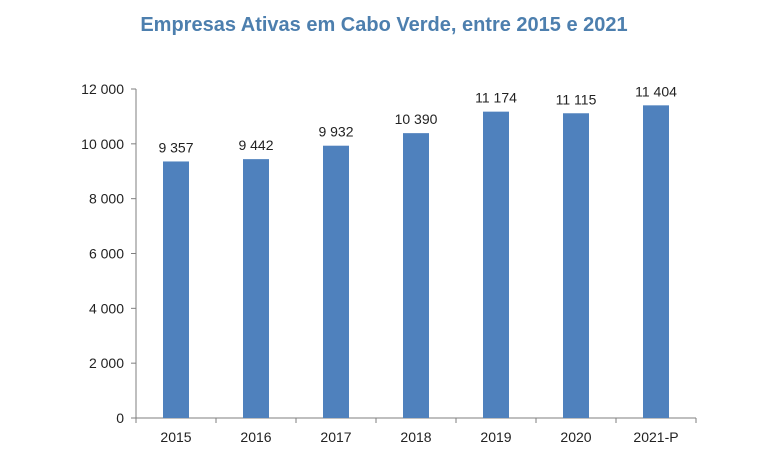 The width and height of the screenshot is (768, 461). Describe the element at coordinates (336, 281) in the screenshot. I see `bar-2017` at that location.